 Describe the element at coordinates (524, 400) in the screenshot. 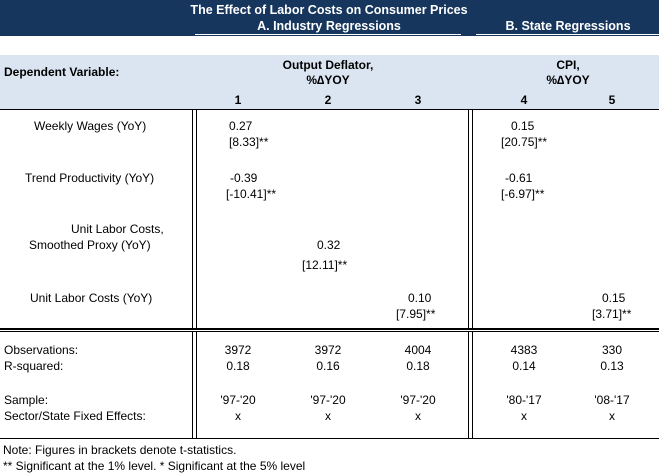

I see `sample-col4: '80-'17` at that location.